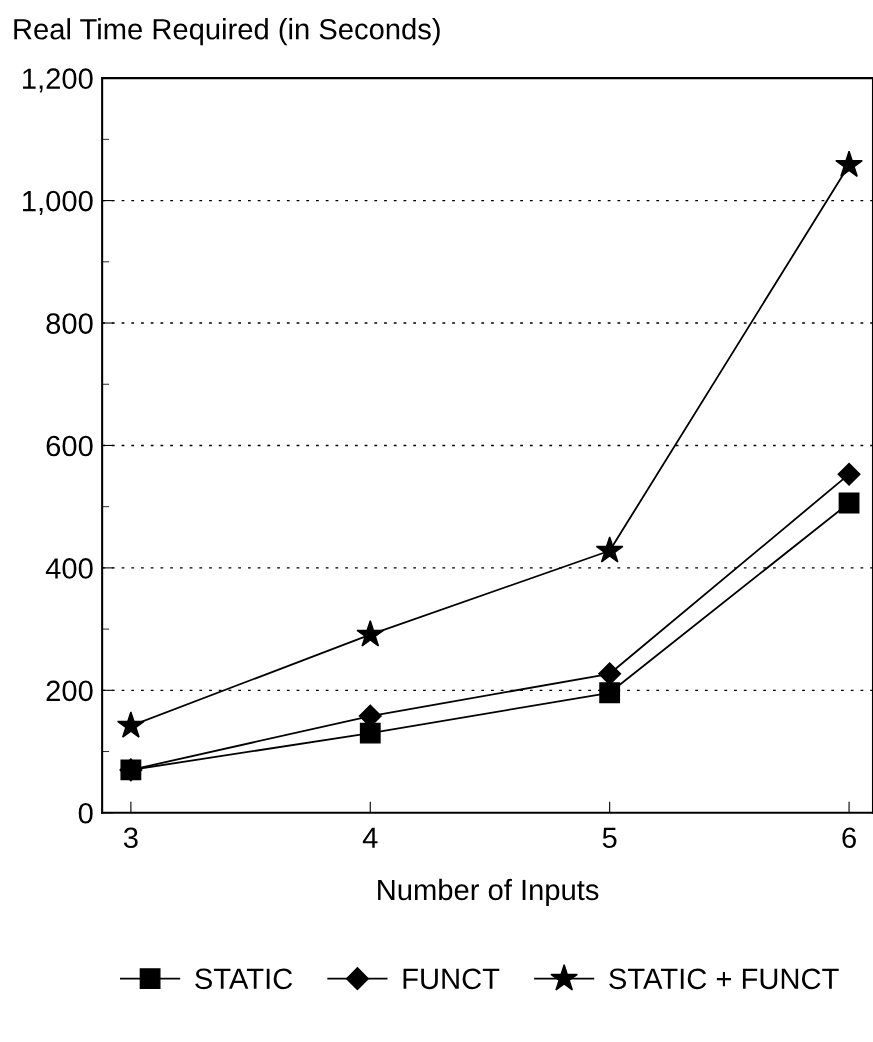  Describe the element at coordinates (69, 323) in the screenshot. I see `y-tick-label: 800` at that location.